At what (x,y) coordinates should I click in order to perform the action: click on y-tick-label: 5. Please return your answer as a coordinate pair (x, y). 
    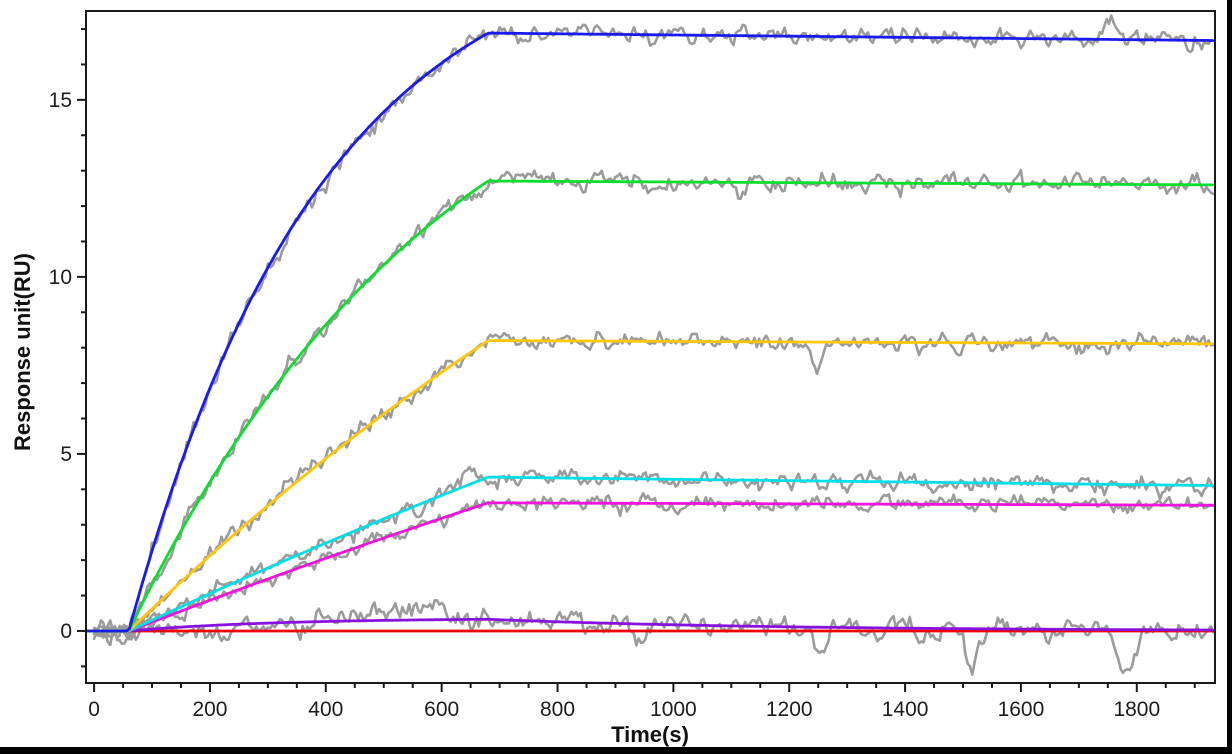
    Looking at the image, I should click on (66, 454).